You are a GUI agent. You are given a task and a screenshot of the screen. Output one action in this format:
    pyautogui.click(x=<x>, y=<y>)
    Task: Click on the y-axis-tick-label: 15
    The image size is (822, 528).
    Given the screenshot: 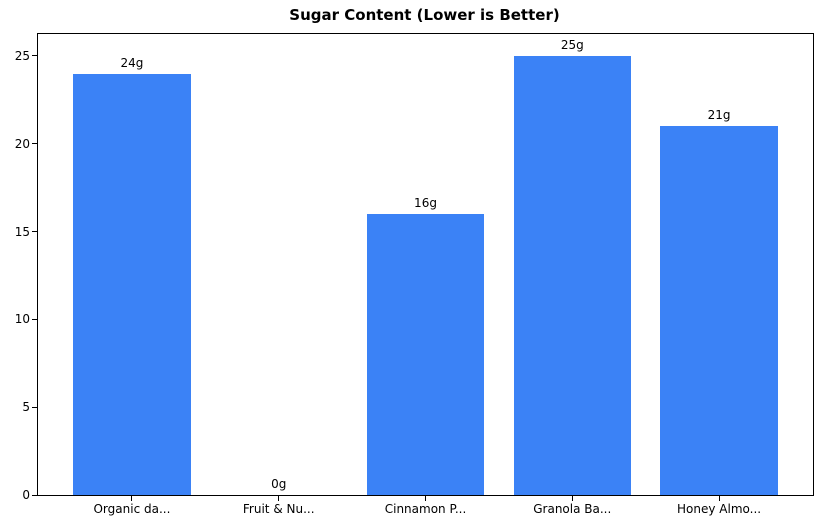 What is the action you would take?
    pyautogui.click(x=22, y=231)
    